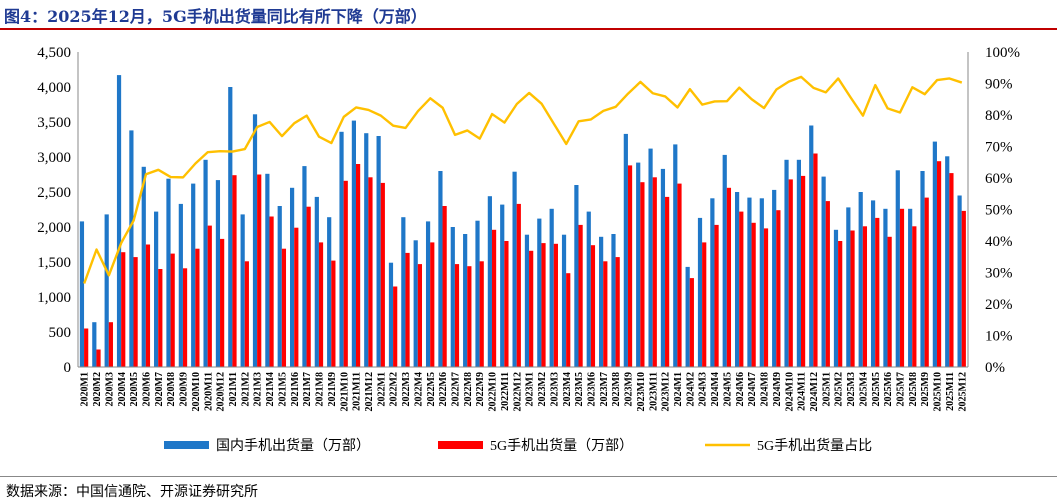  Describe the element at coordinates (1002, 53) in the screenshot. I see `y2-tick-label: 100%` at that location.